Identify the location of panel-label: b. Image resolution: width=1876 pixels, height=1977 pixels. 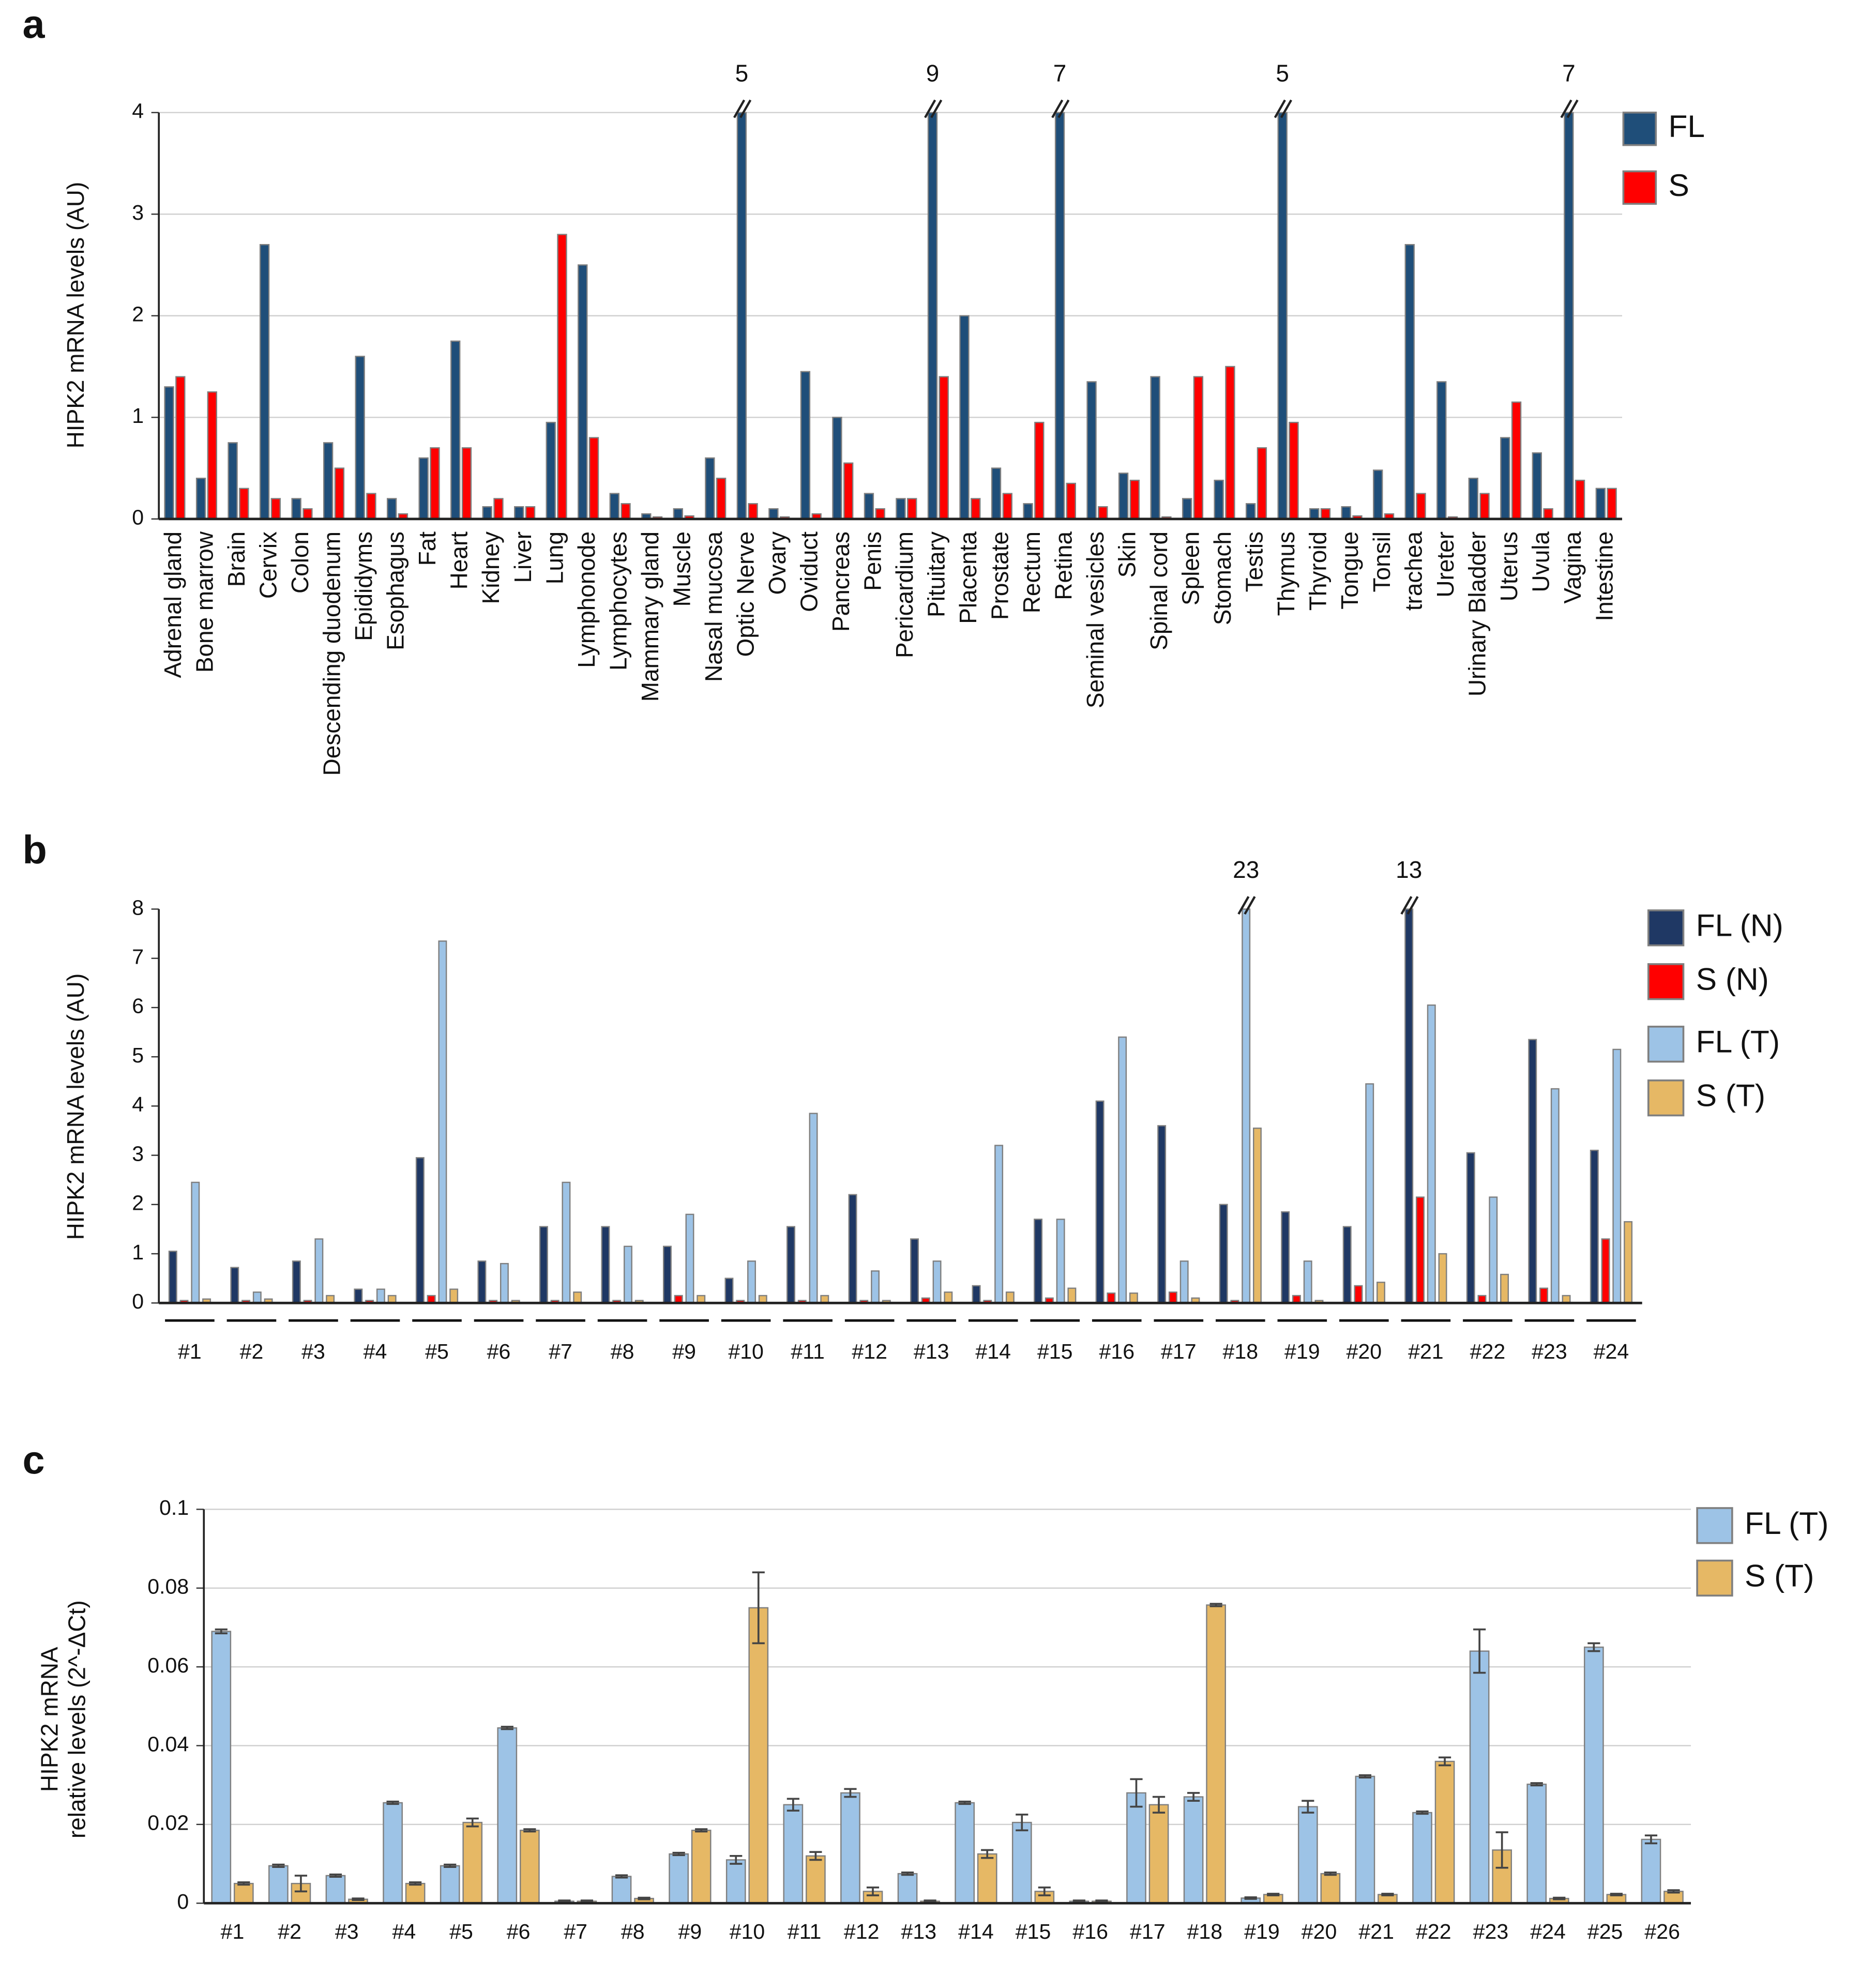
(35, 850).